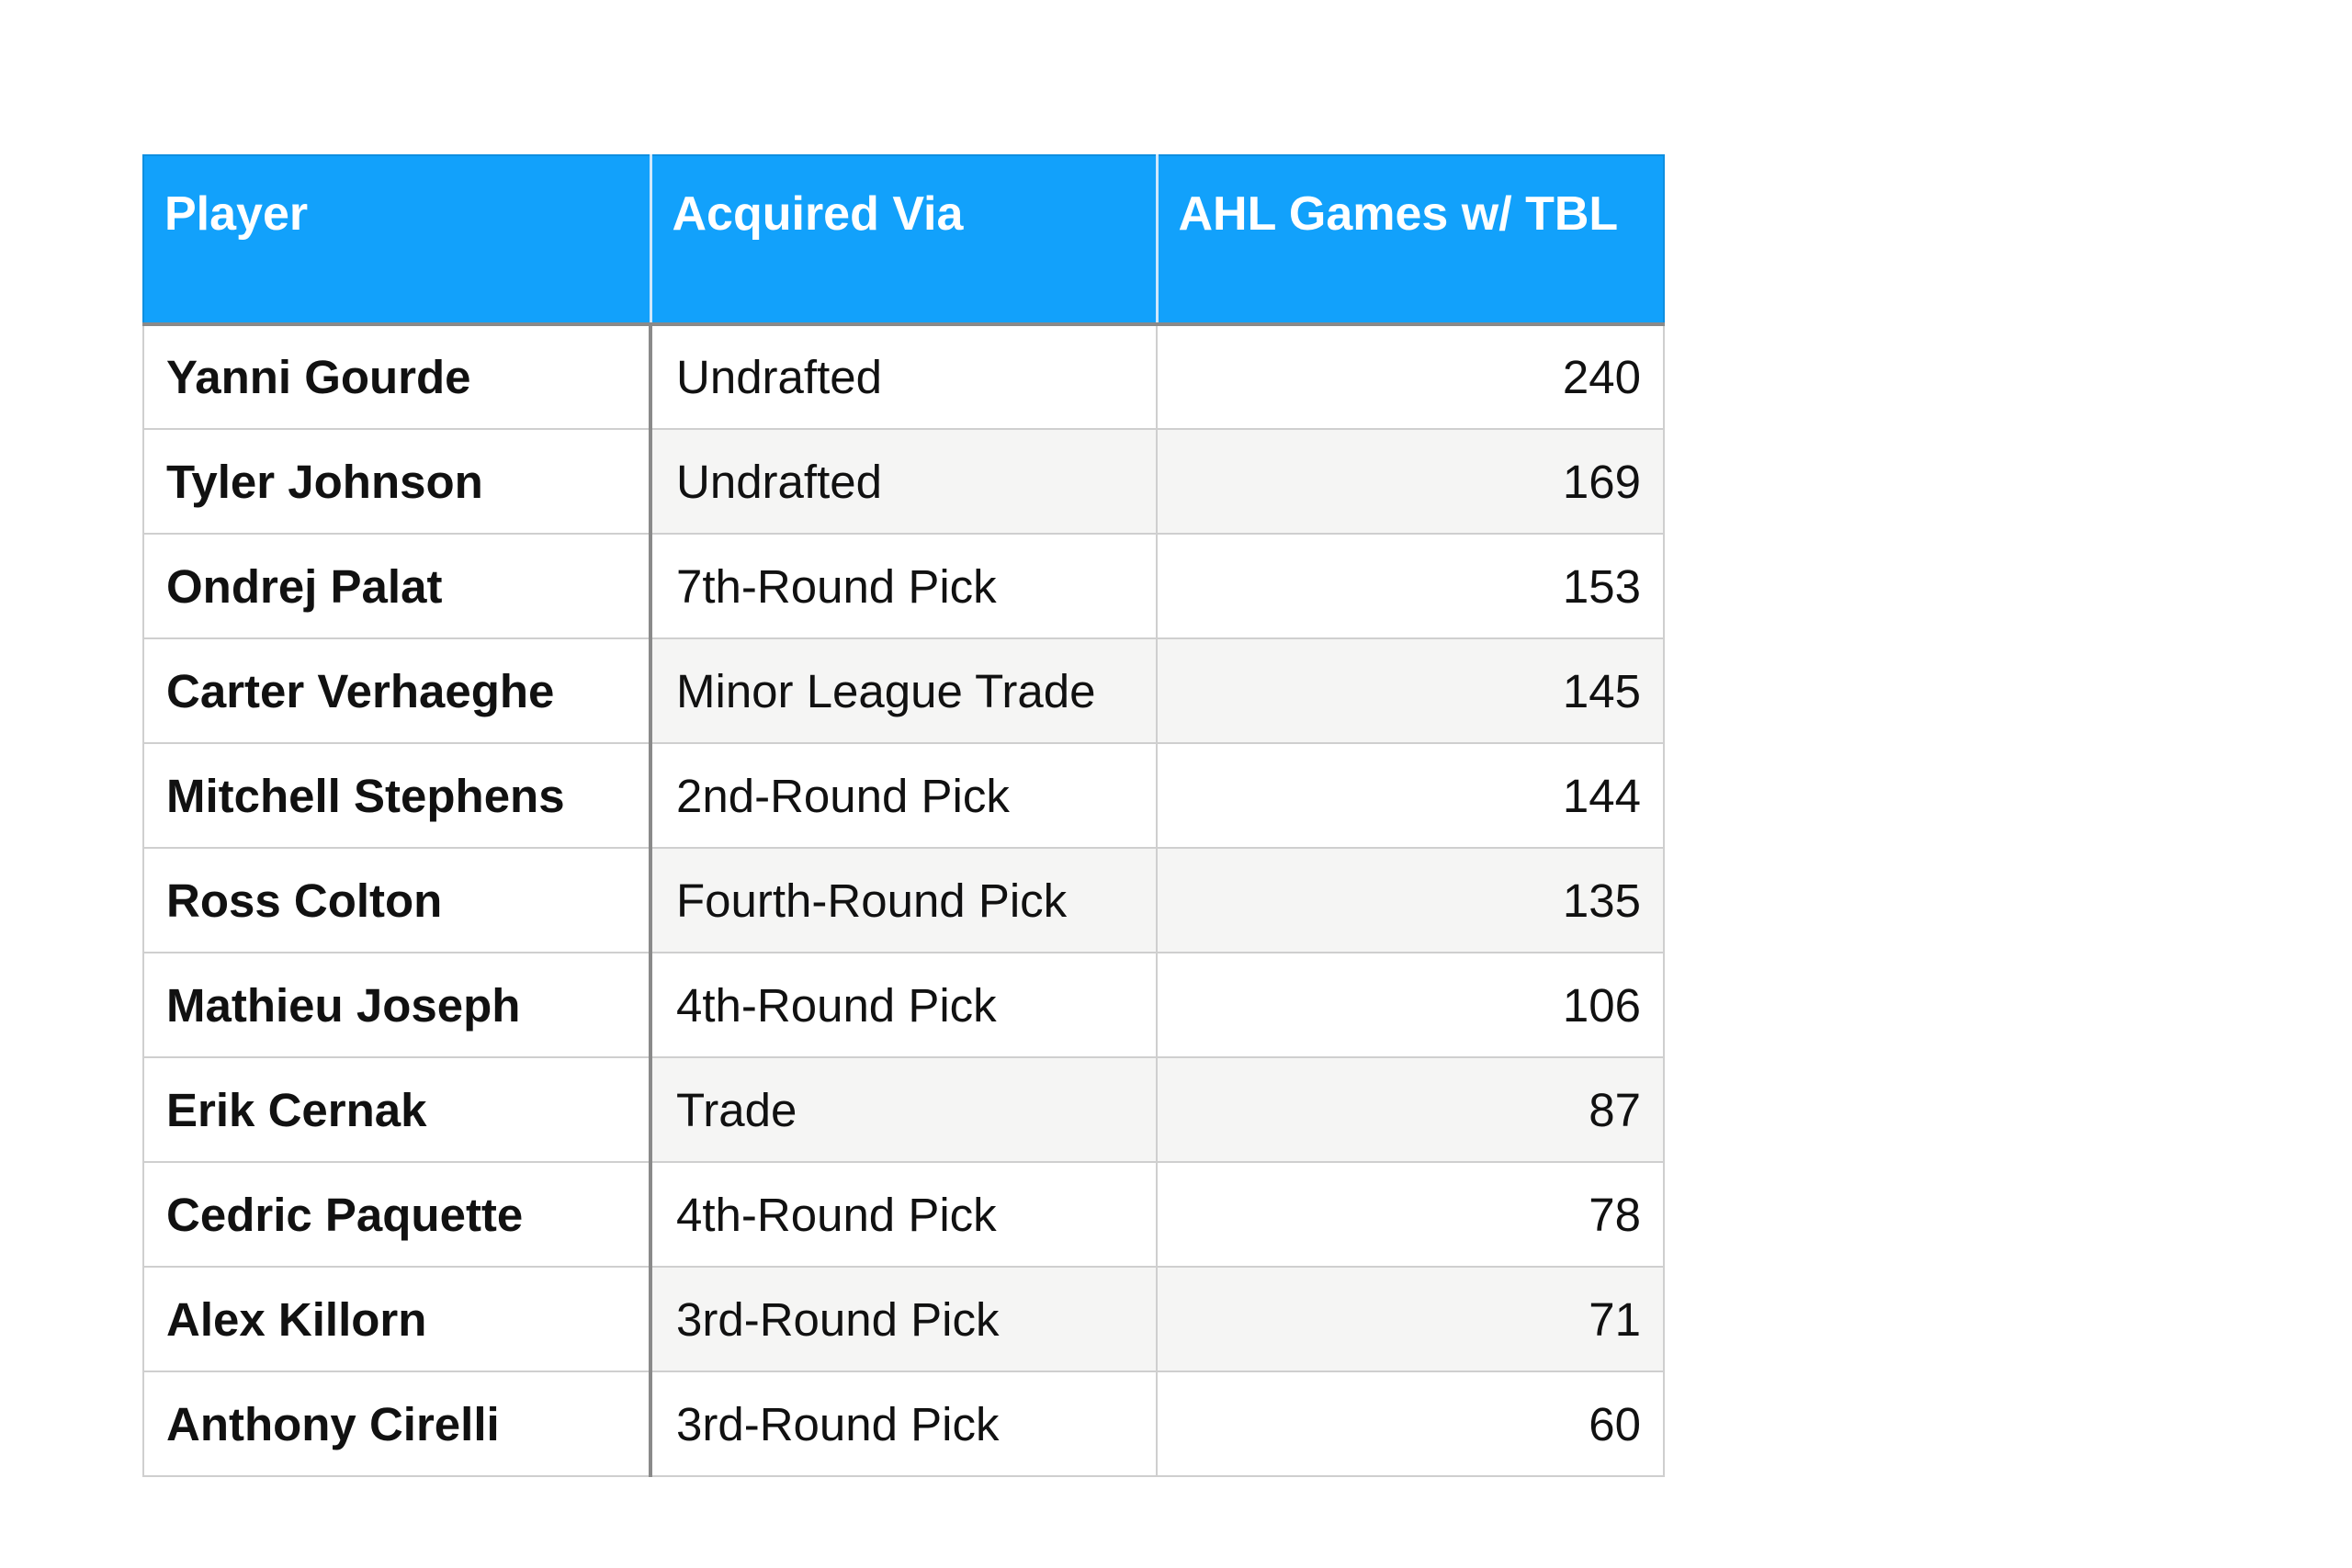 This screenshot has width=2352, height=1568. What do you see at coordinates (397, 1319) in the screenshot?
I see `player-name: Alex Killorn` at bounding box center [397, 1319].